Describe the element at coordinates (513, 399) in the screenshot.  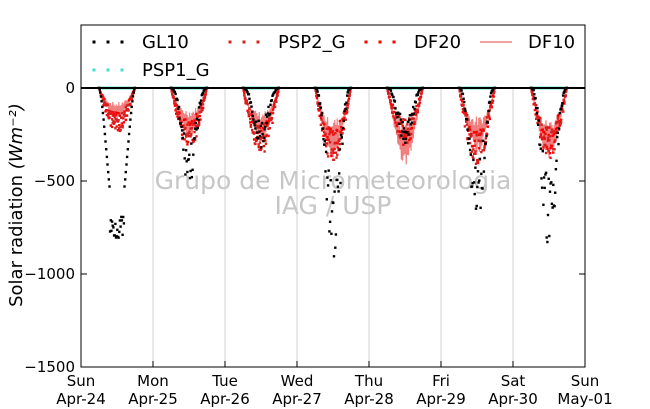
I see `x-tick-label-date: Apr-30` at that location.